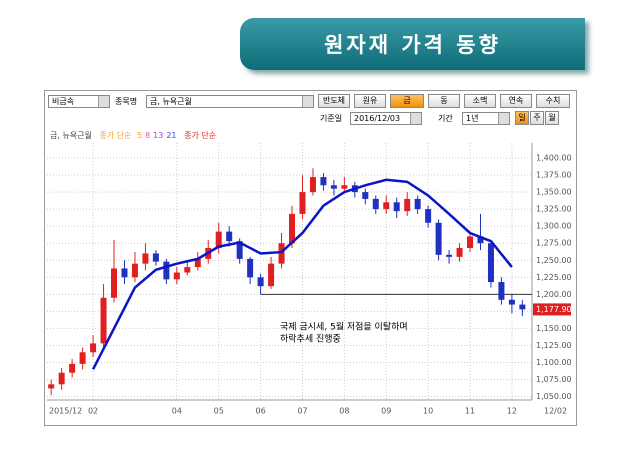 Image resolution: width=626 pixels, height=465 pixels. Describe the element at coordinates (386, 411) in the screenshot. I see `x-tick-label: 09` at that location.